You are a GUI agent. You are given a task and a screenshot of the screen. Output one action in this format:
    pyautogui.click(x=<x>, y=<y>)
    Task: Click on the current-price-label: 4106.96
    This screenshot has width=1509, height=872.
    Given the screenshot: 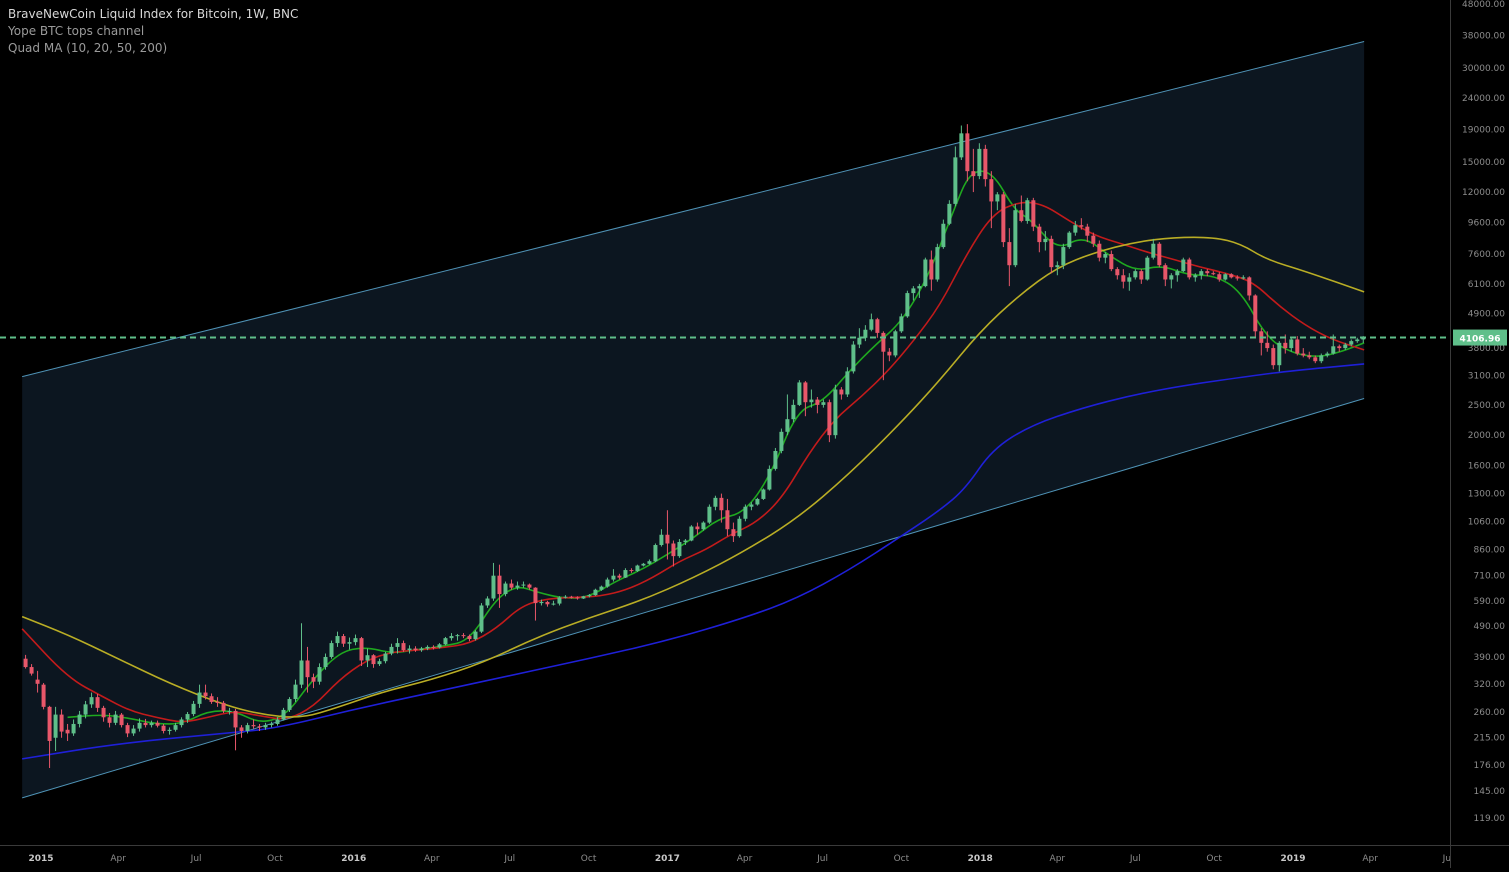 What is the action you would take?
    pyautogui.click(x=1480, y=340)
    